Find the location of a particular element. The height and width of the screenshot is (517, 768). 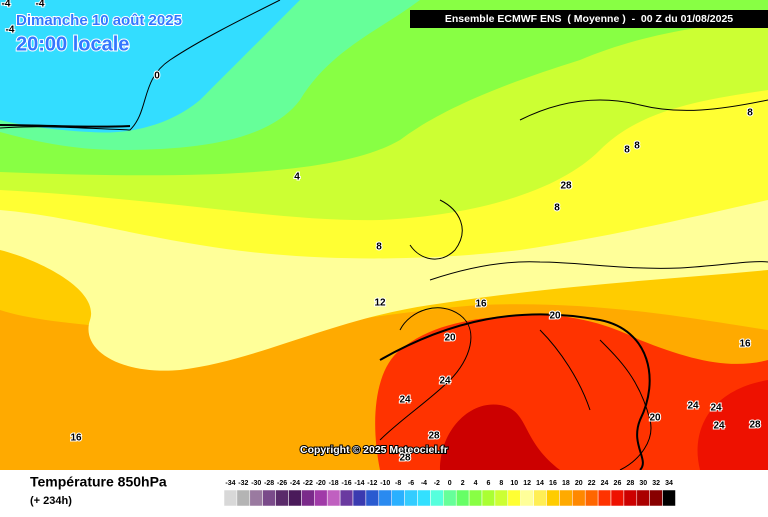

scale-label: 10 is located at coordinates (514, 483).